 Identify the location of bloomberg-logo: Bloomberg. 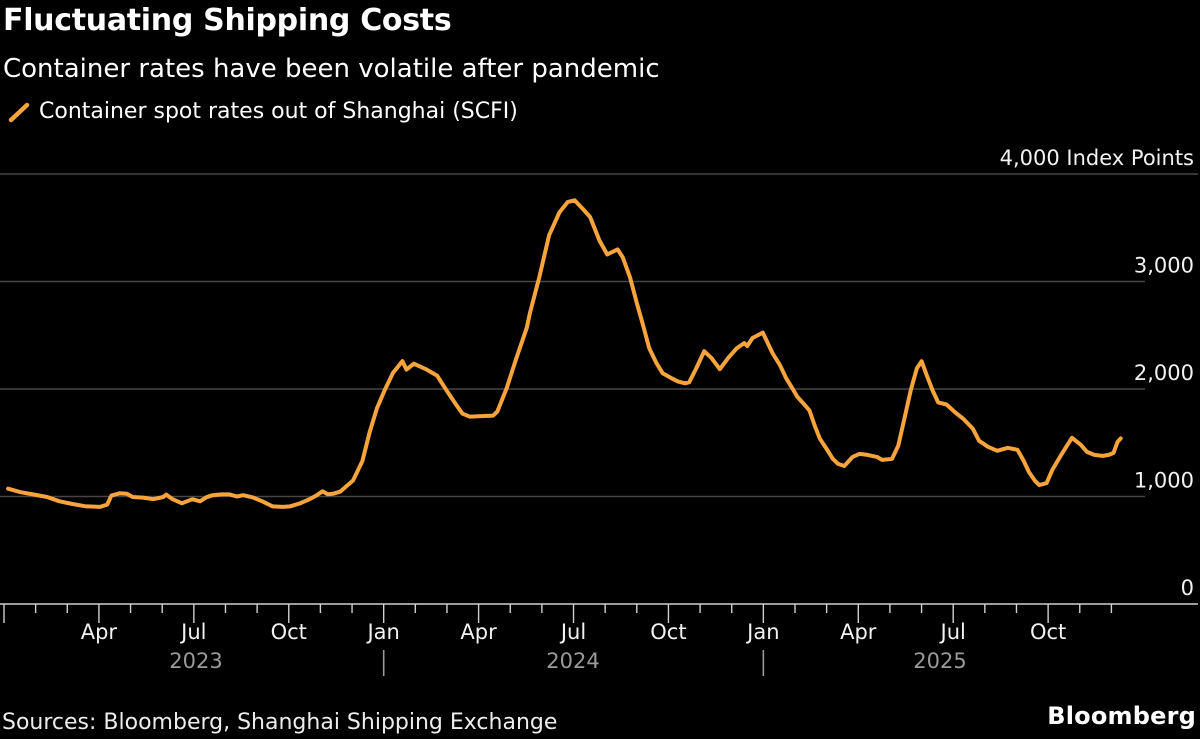
(1121, 716).